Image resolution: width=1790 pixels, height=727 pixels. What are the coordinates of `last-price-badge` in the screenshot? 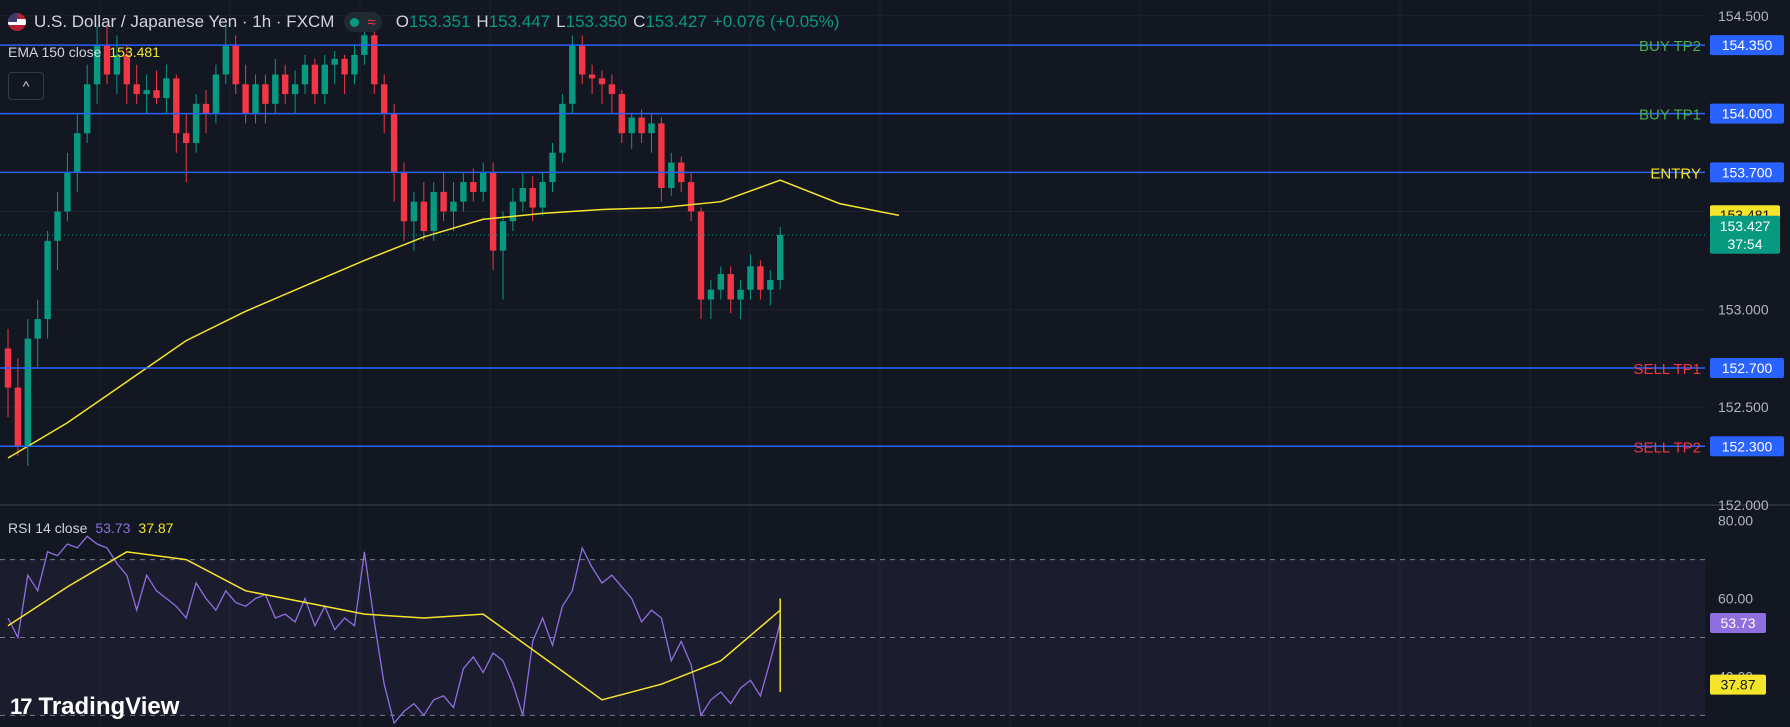 It's located at (1745, 234).